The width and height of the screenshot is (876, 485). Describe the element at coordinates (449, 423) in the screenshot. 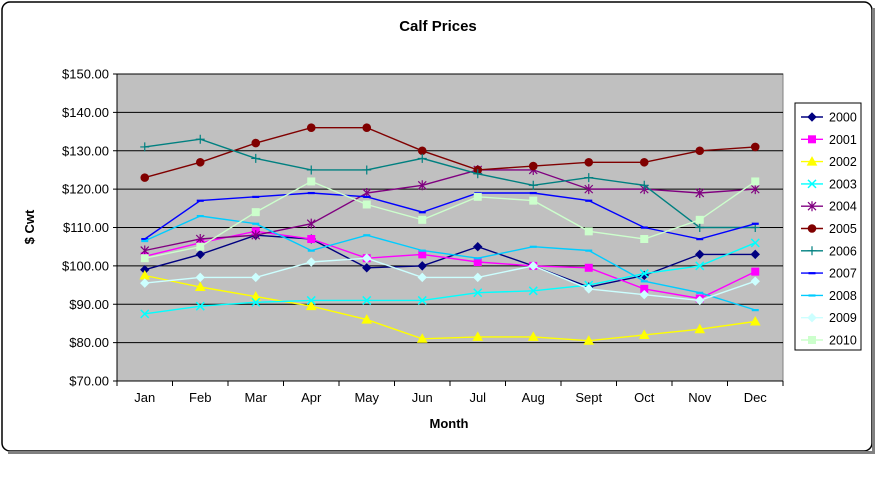

I see `x-axis-label: Month` at that location.